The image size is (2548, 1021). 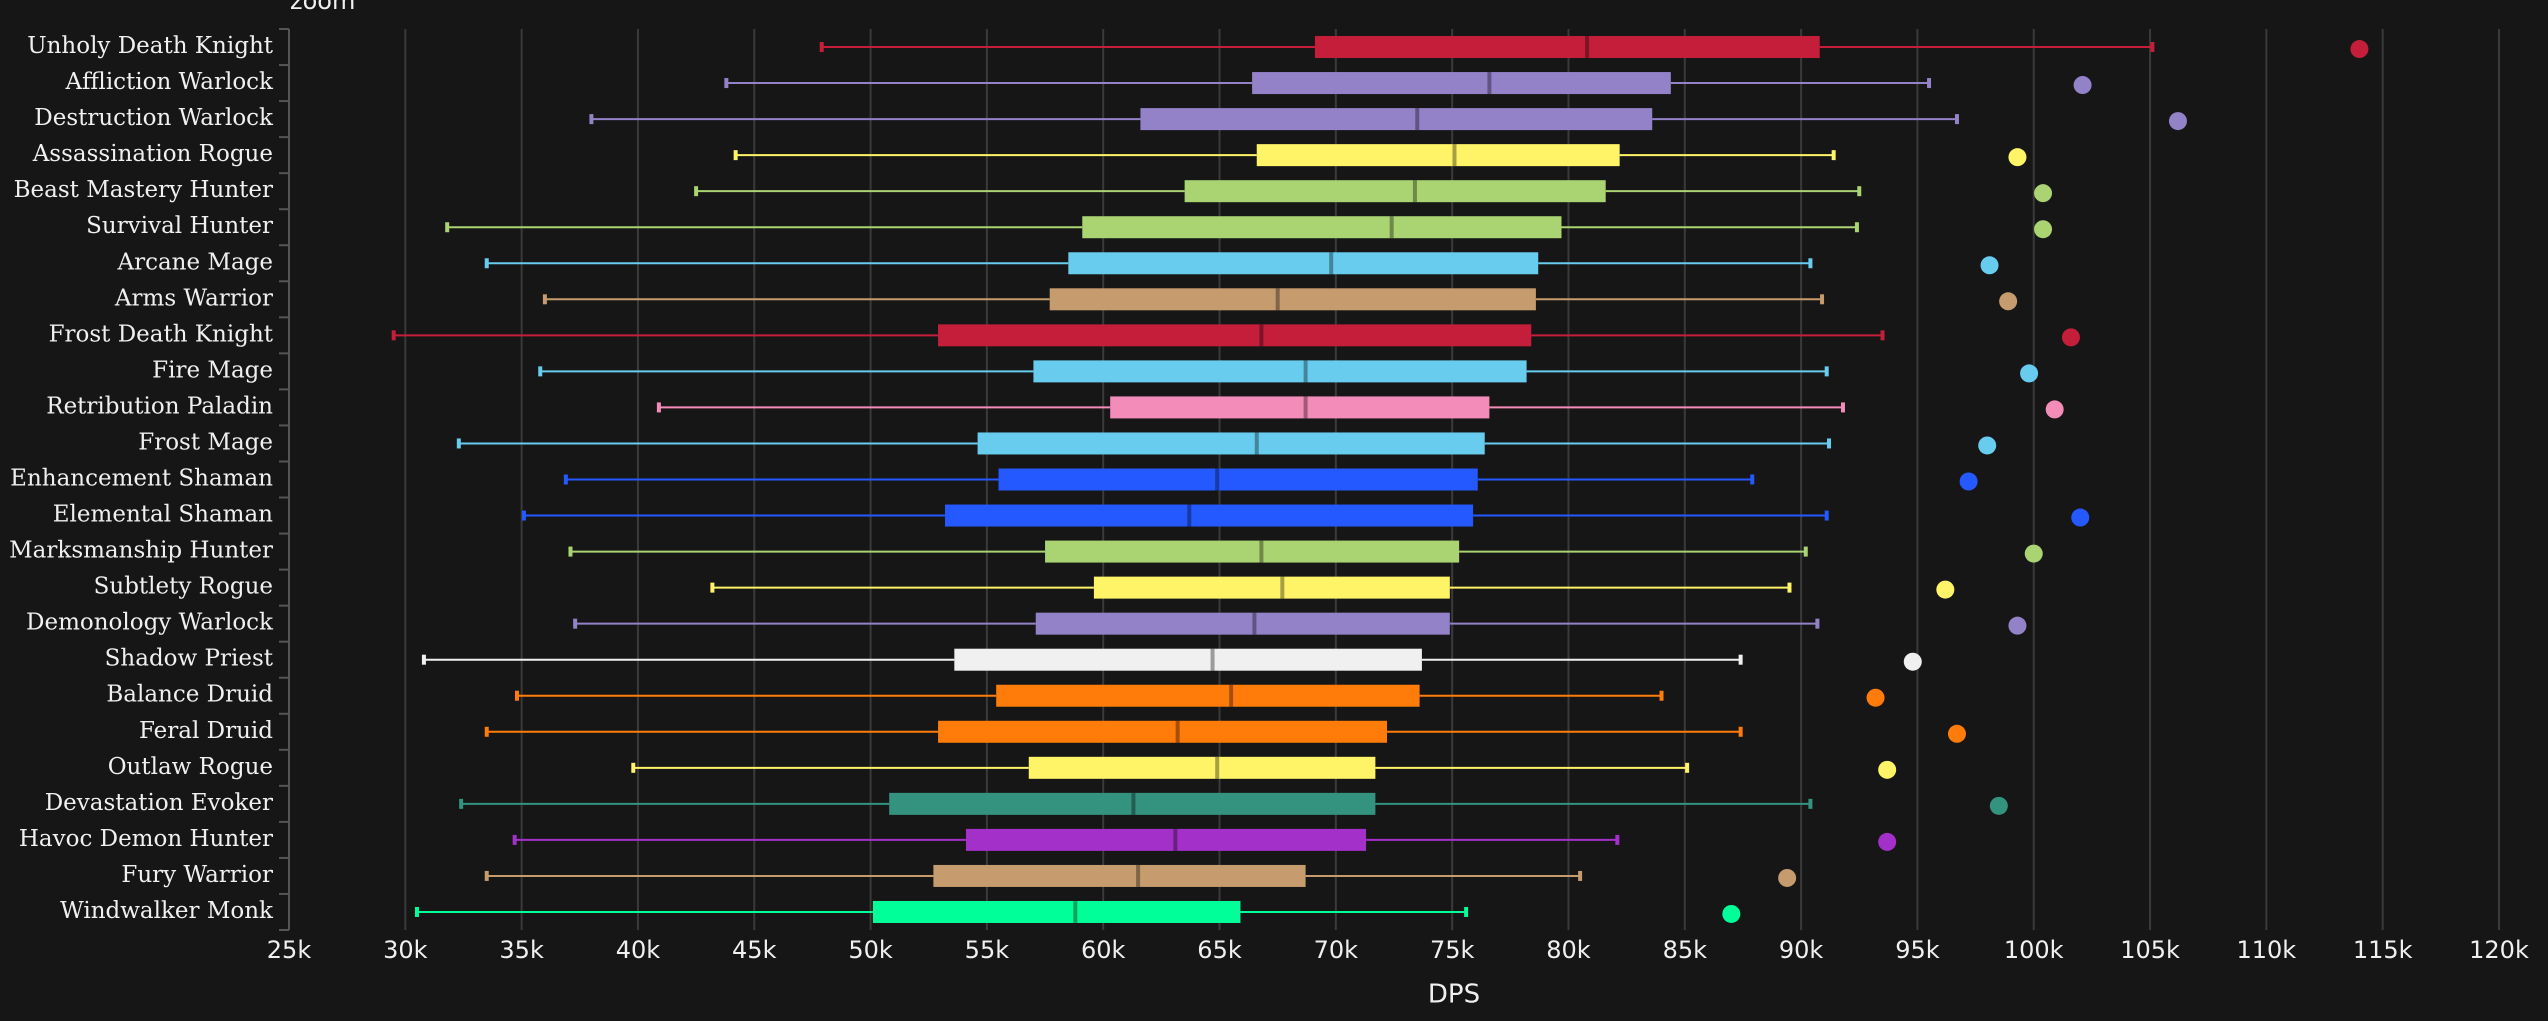 I want to click on x-tick-label: 120k, so click(x=2499, y=950).